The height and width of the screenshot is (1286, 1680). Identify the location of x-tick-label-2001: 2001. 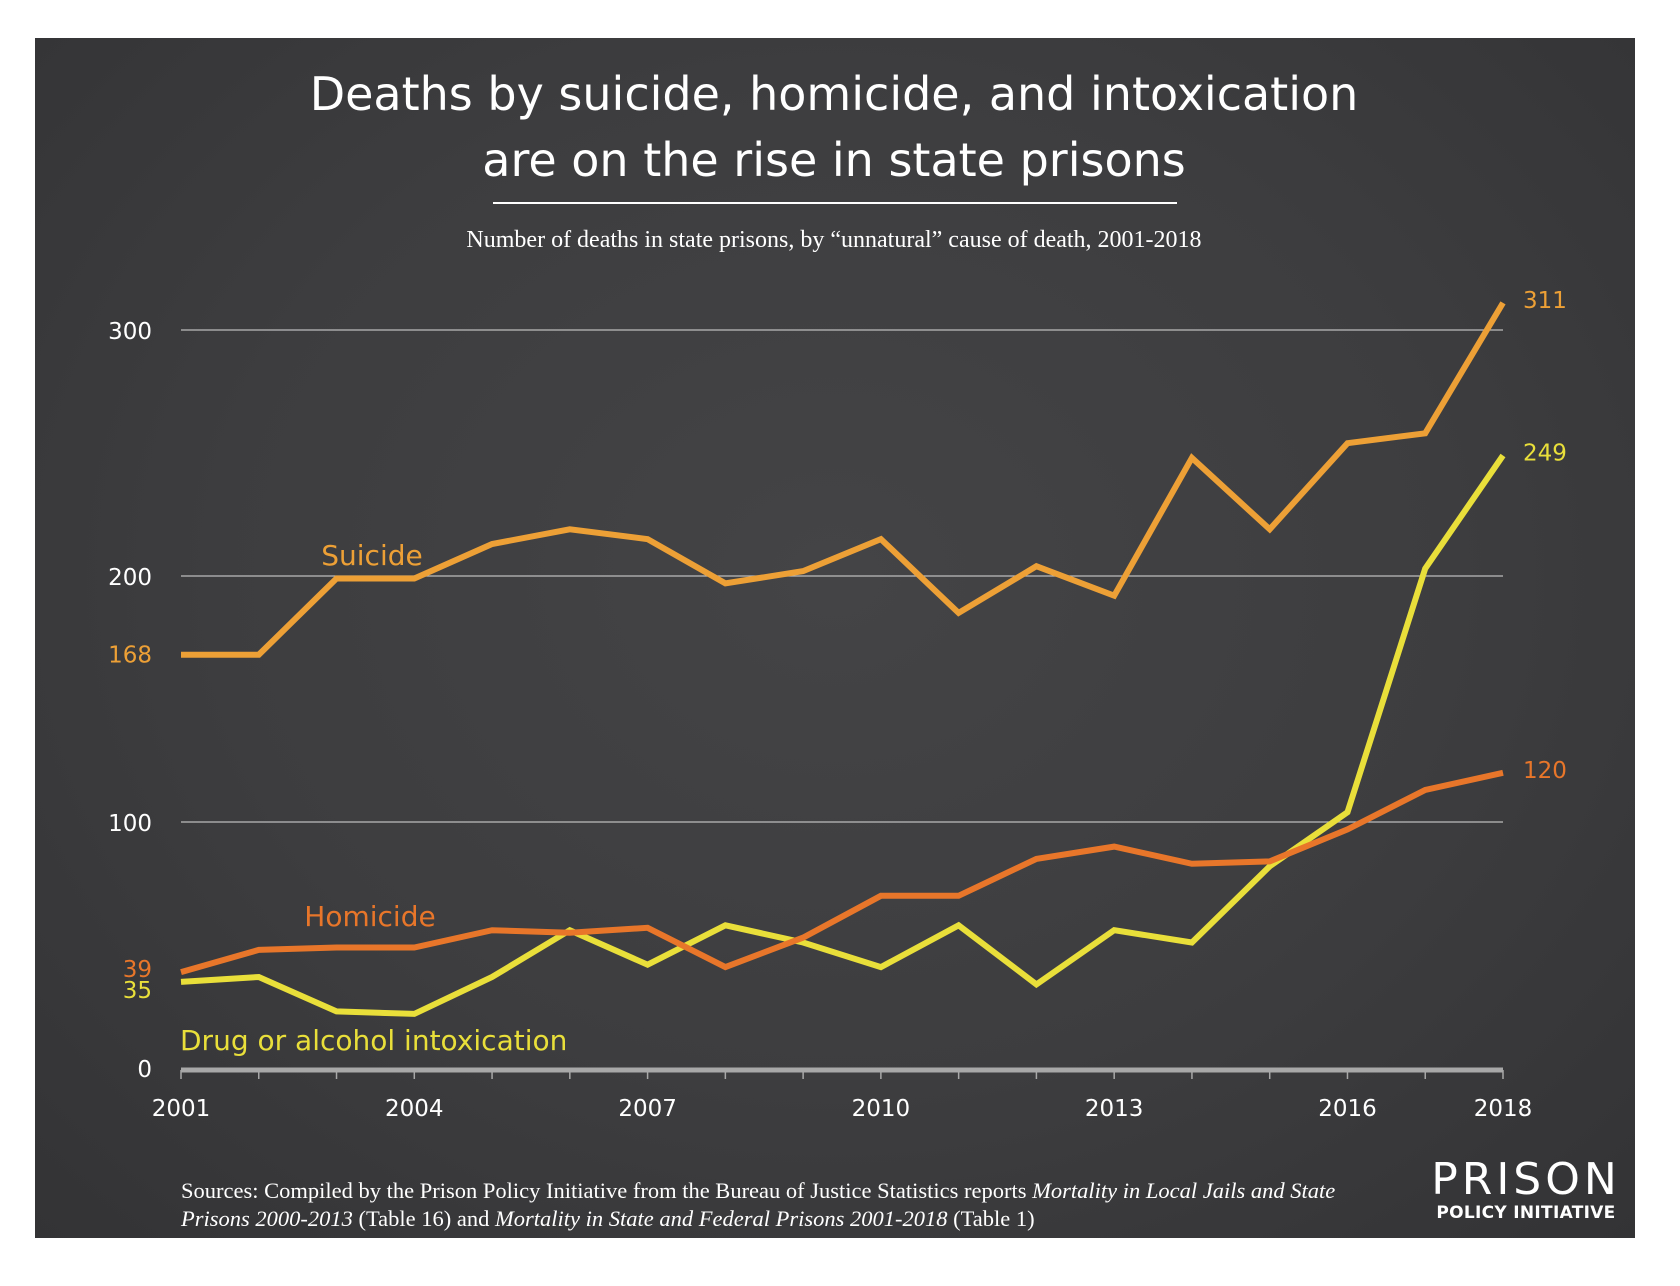
(181, 1109).